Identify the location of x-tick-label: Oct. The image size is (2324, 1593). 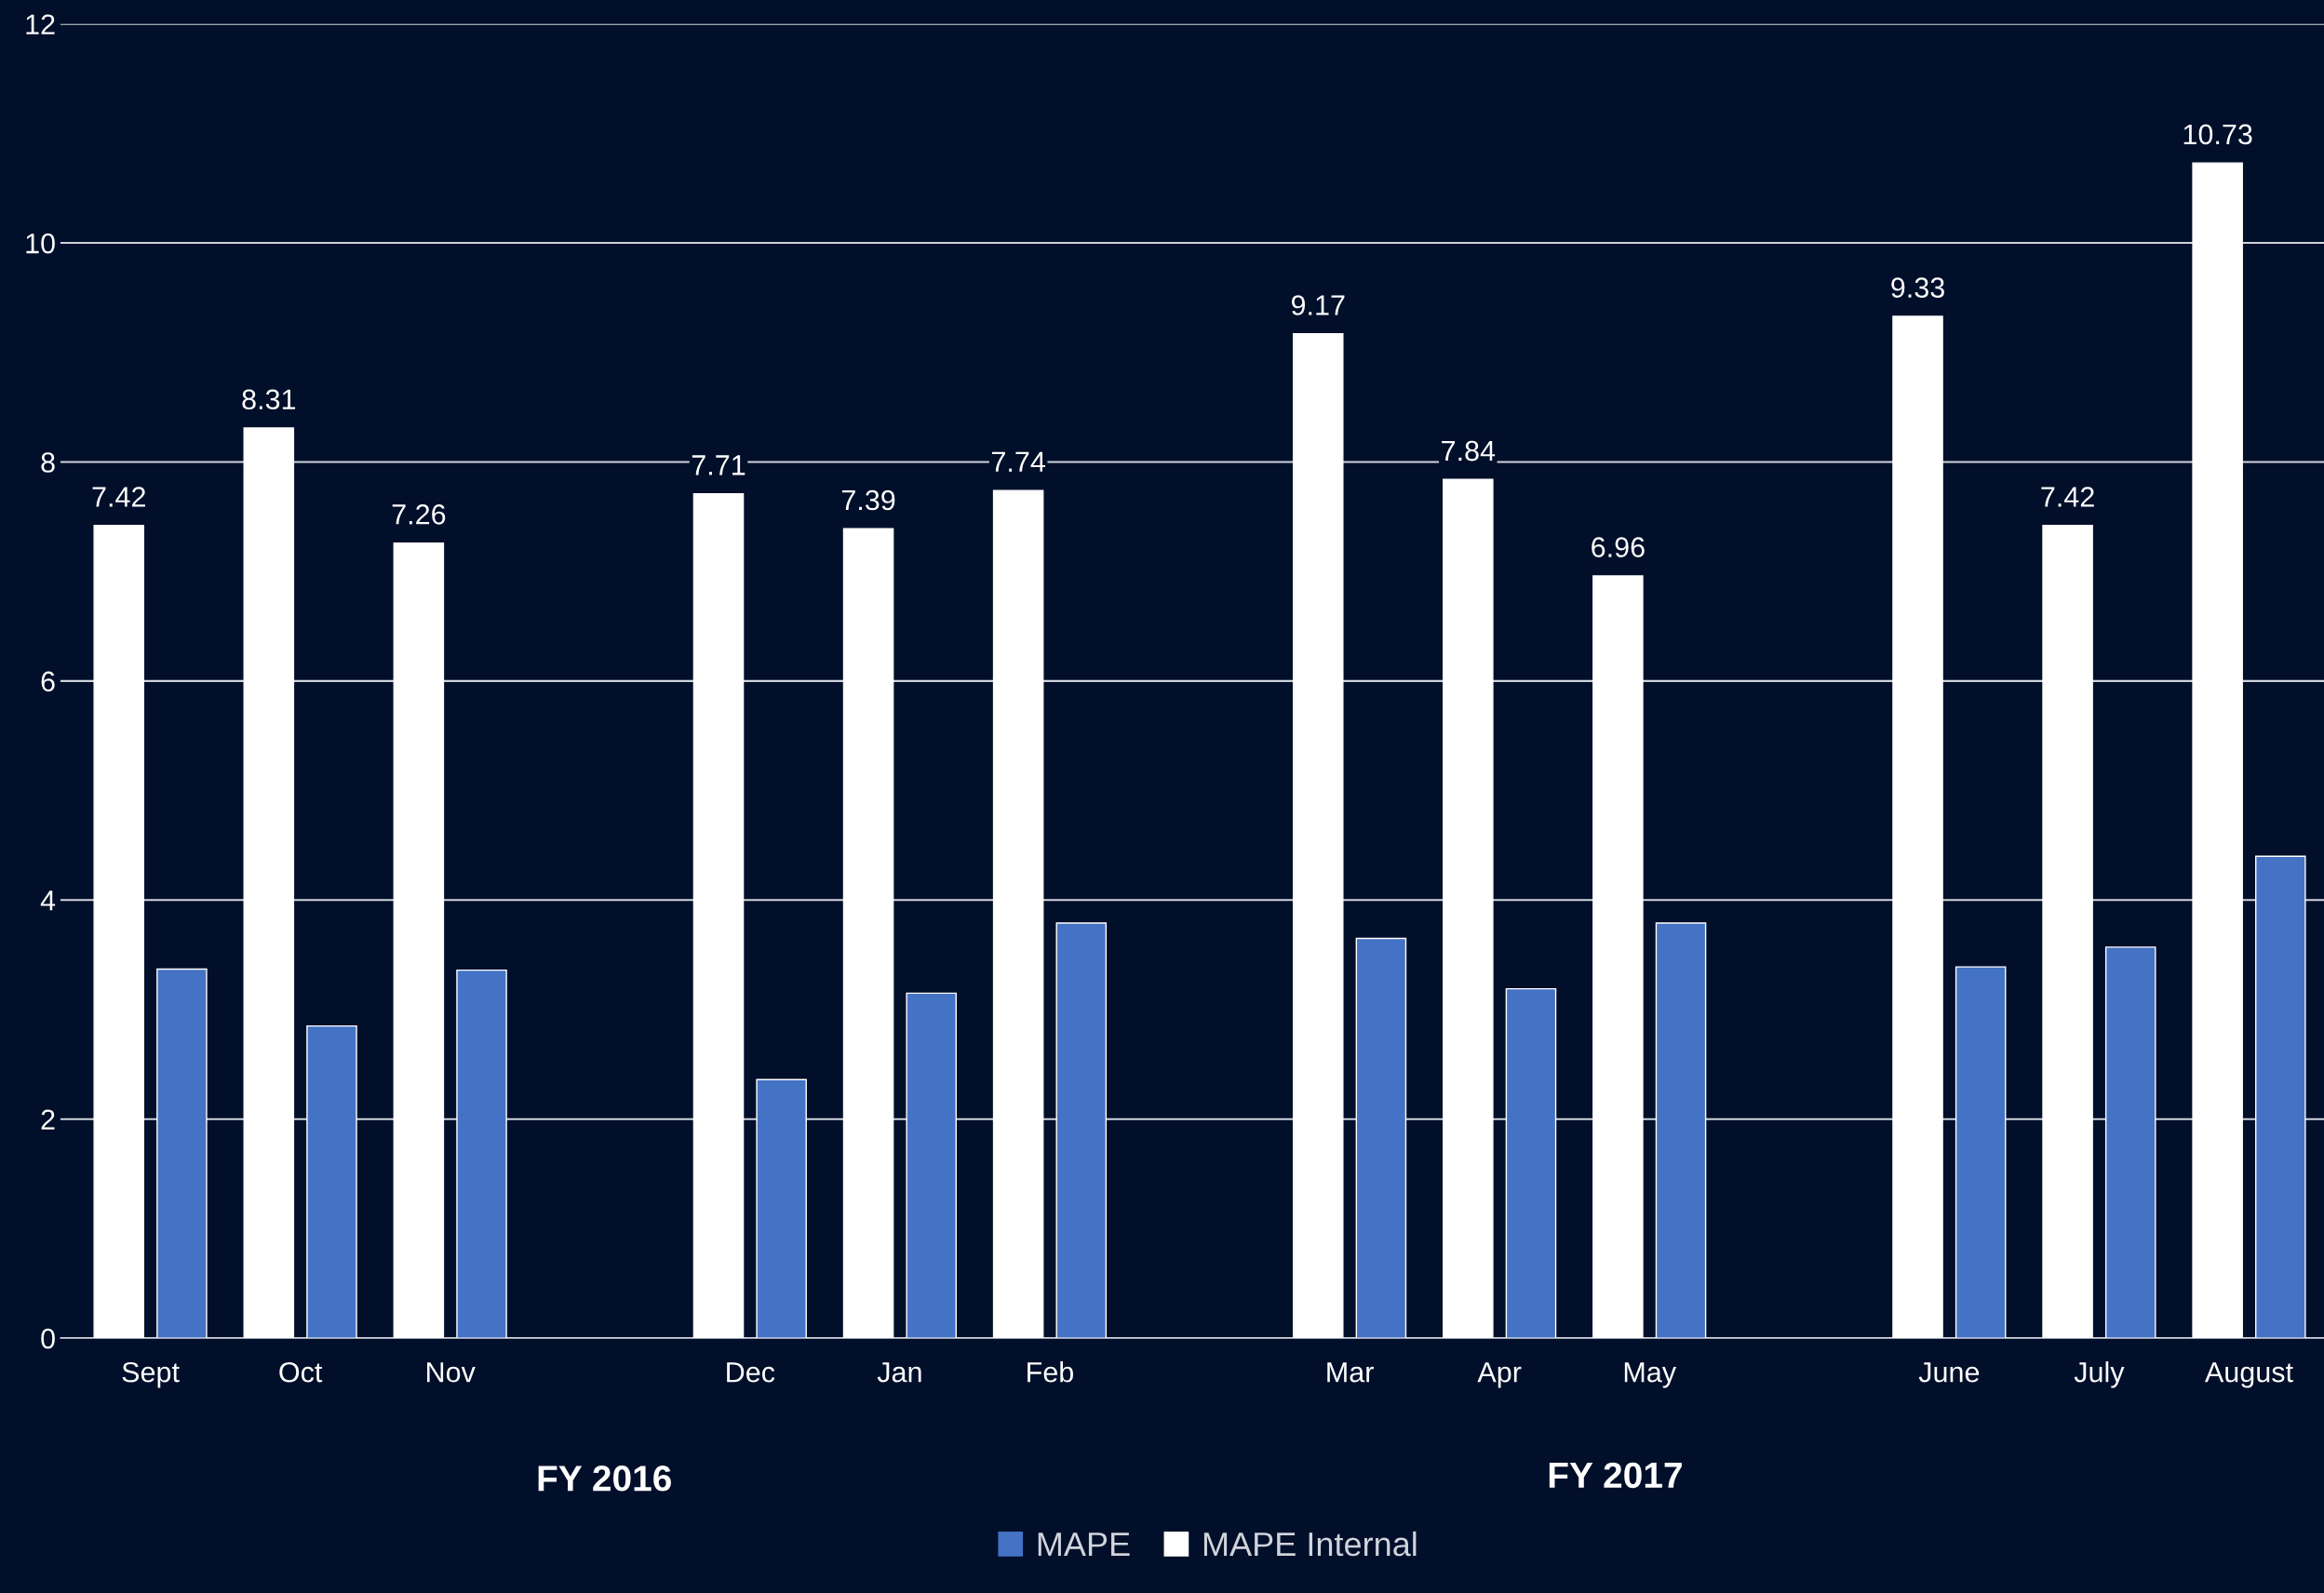
(301, 1372).